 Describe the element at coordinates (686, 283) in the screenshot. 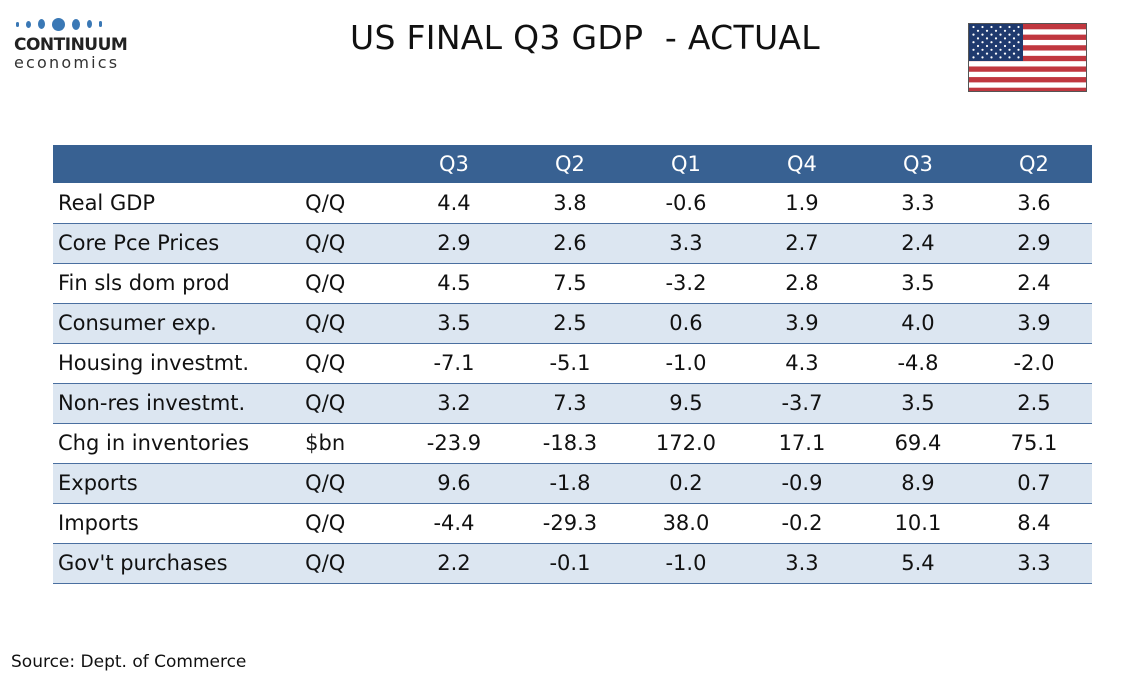

I see `cell-value: -3.2` at that location.